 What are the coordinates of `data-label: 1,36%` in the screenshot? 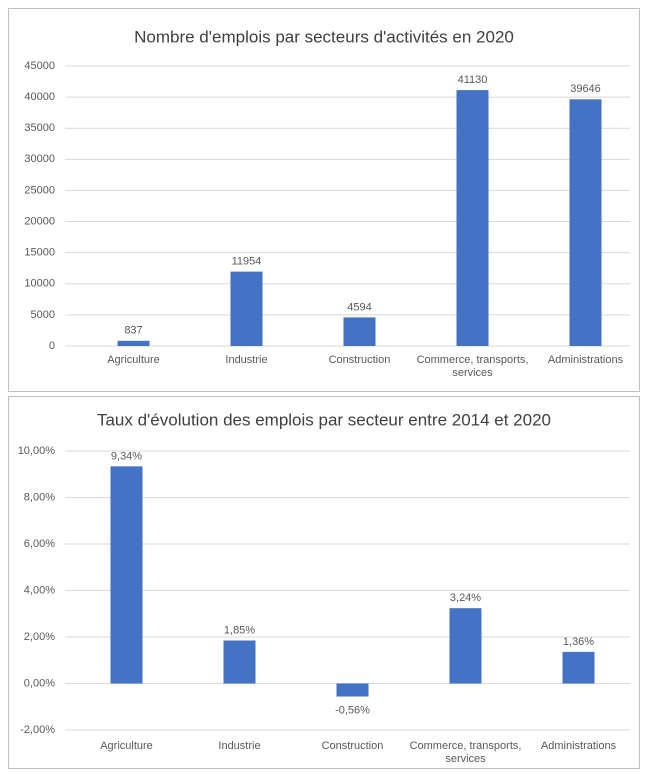 It's located at (578, 642).